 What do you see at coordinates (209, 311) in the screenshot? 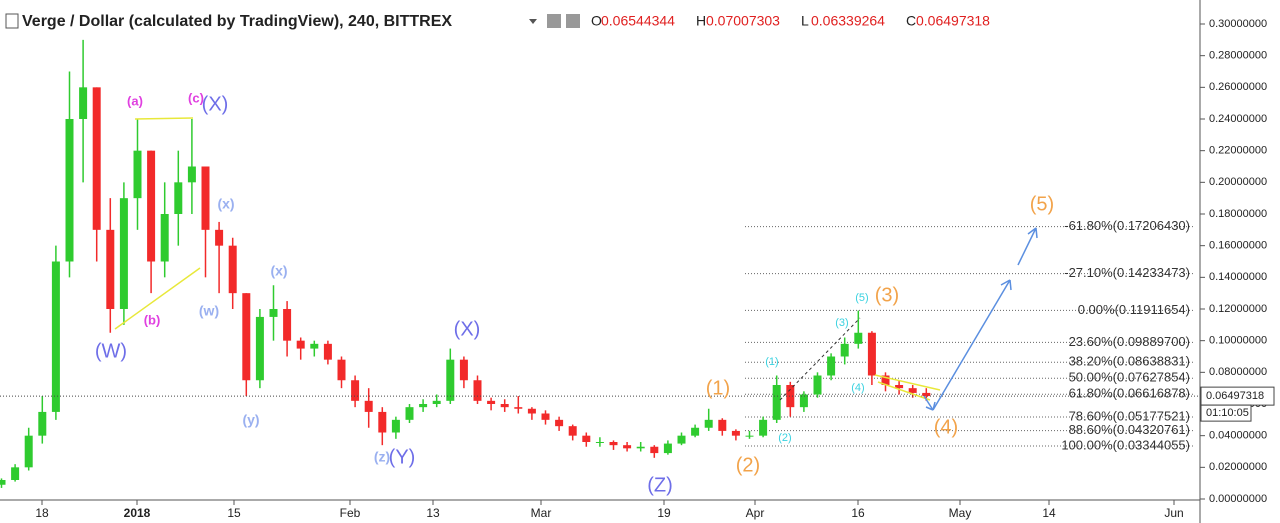
I see `wave-label: (w)` at bounding box center [209, 311].